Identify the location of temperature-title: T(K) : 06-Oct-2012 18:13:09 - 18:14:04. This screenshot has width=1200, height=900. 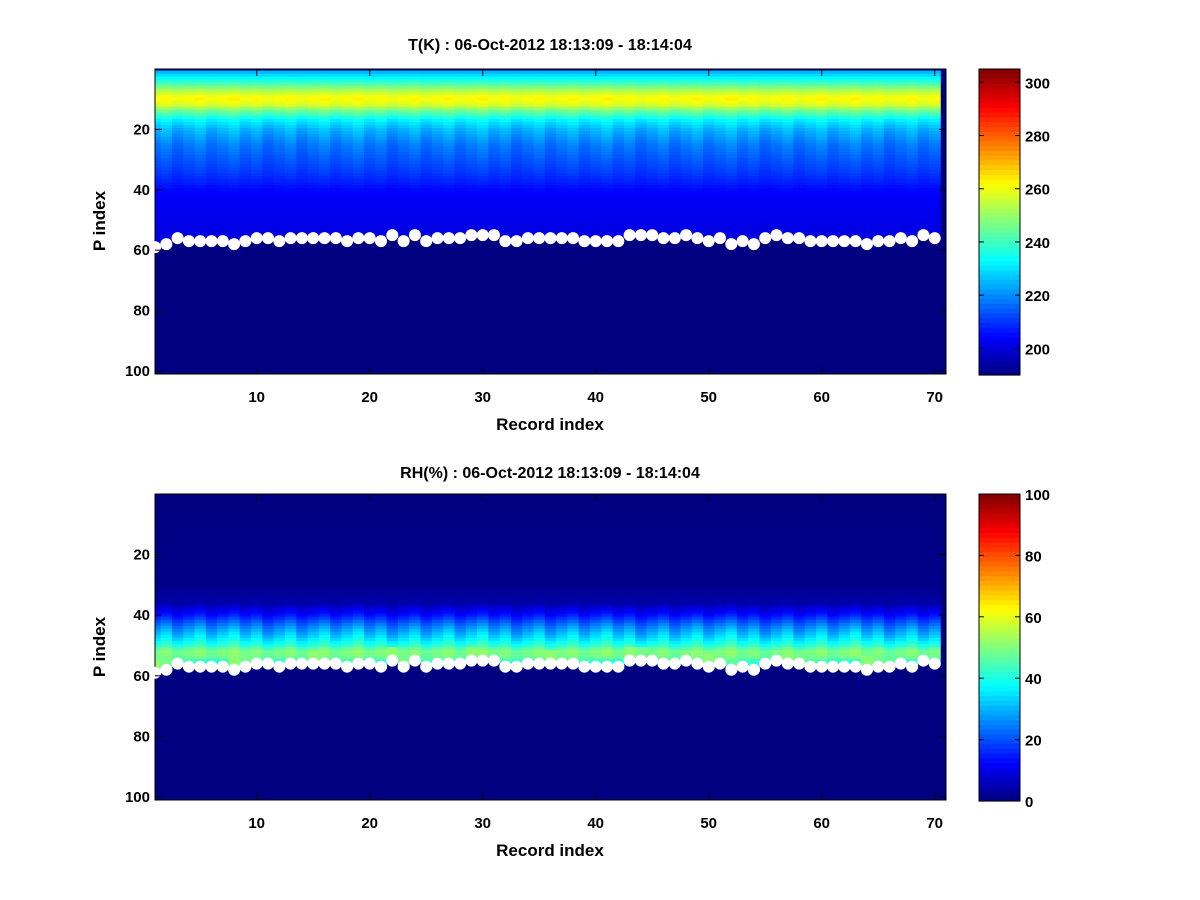
(550, 45).